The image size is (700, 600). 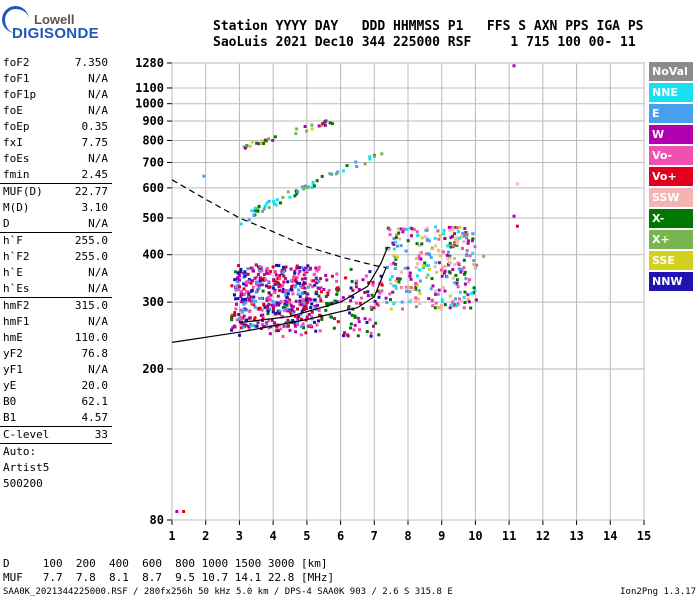 I want to click on x-tick-label: 6, so click(x=340, y=536).